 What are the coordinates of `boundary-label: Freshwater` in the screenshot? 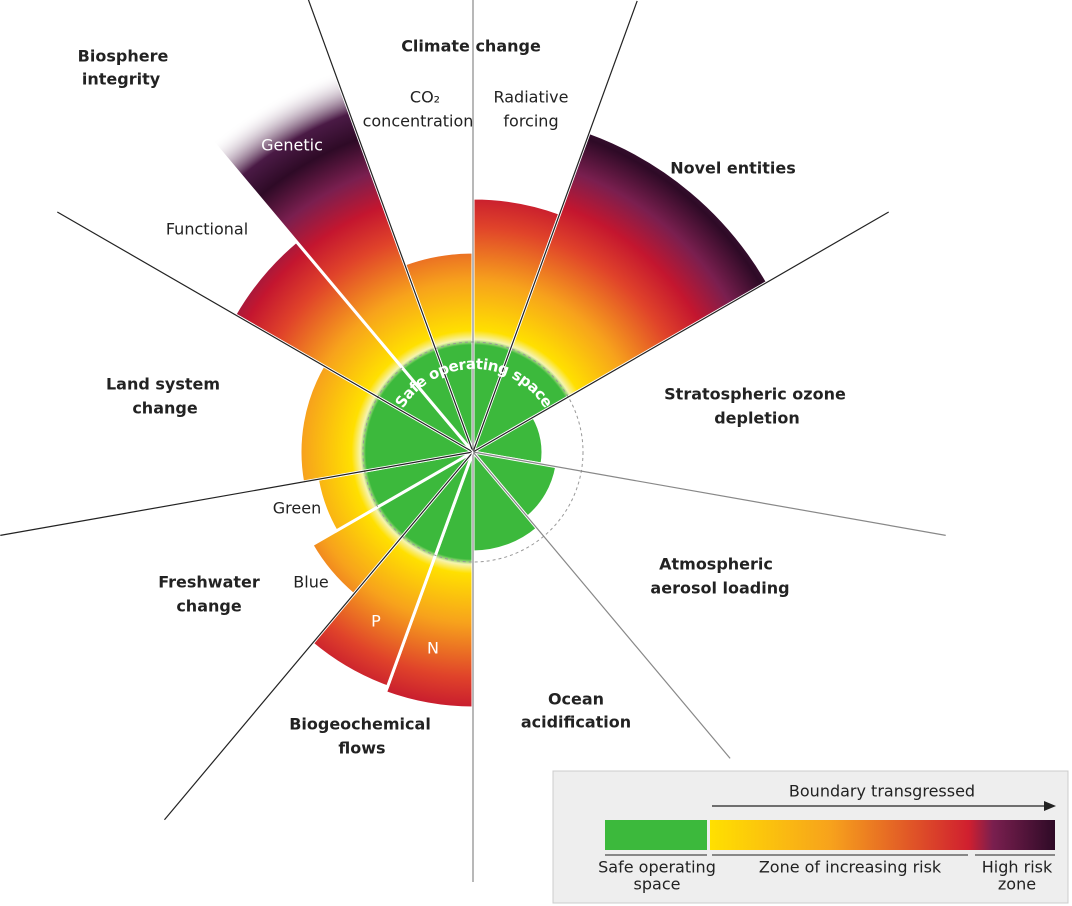 It's located at (209, 582).